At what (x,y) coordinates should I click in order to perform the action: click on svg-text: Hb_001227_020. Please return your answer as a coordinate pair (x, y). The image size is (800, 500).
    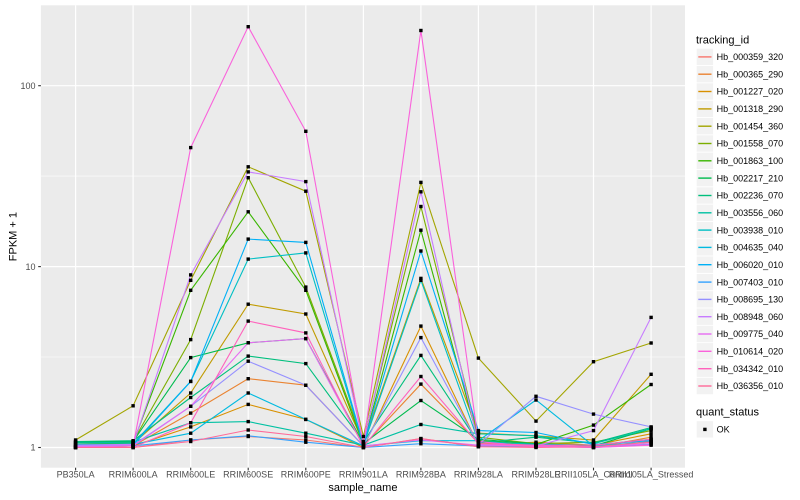
    Looking at the image, I should click on (750, 92).